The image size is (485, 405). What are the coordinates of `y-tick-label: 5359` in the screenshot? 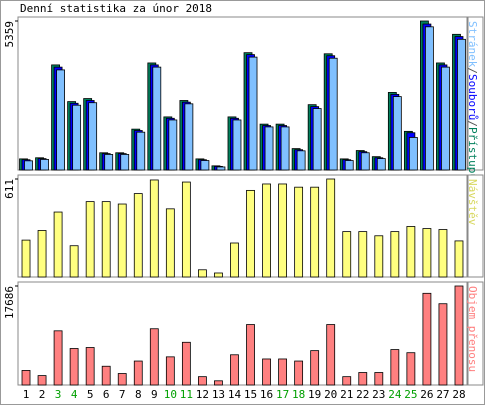 It's located at (9, 34).